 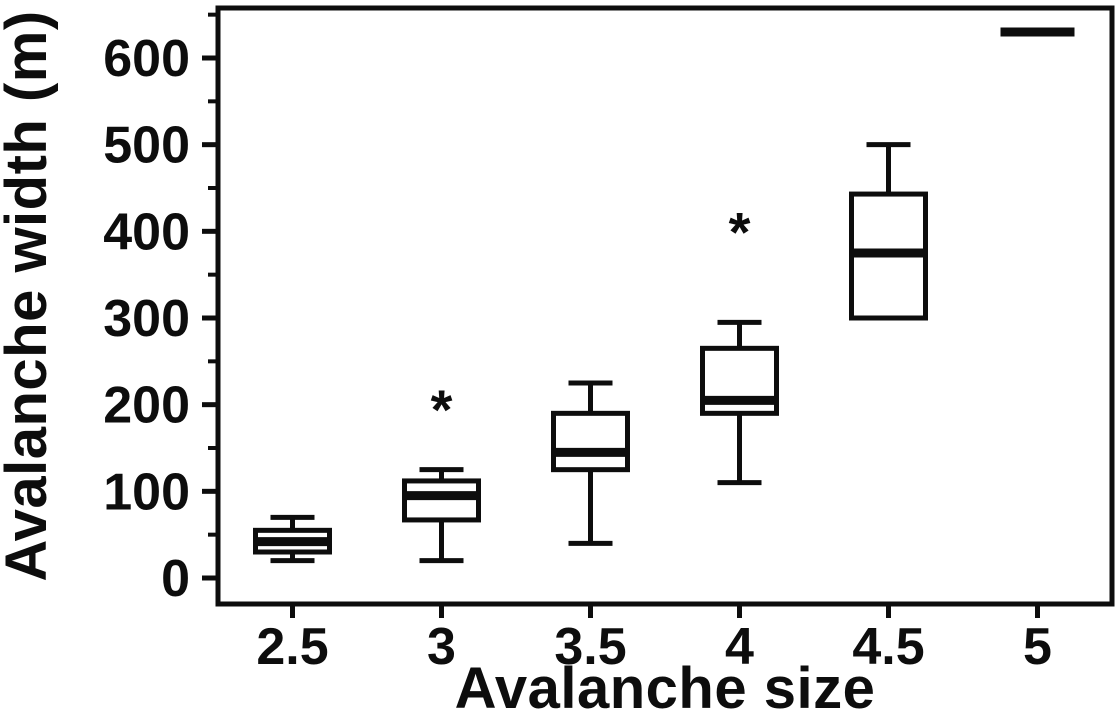 I want to click on y-tick-label: 200, so click(x=146, y=406).